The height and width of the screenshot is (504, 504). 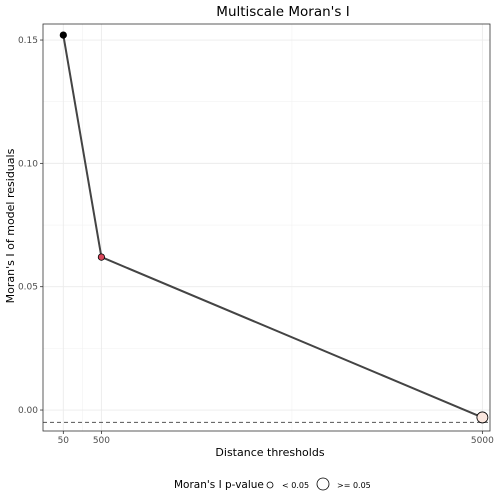 I want to click on legend-label-large: >= 0.05, so click(x=354, y=485).